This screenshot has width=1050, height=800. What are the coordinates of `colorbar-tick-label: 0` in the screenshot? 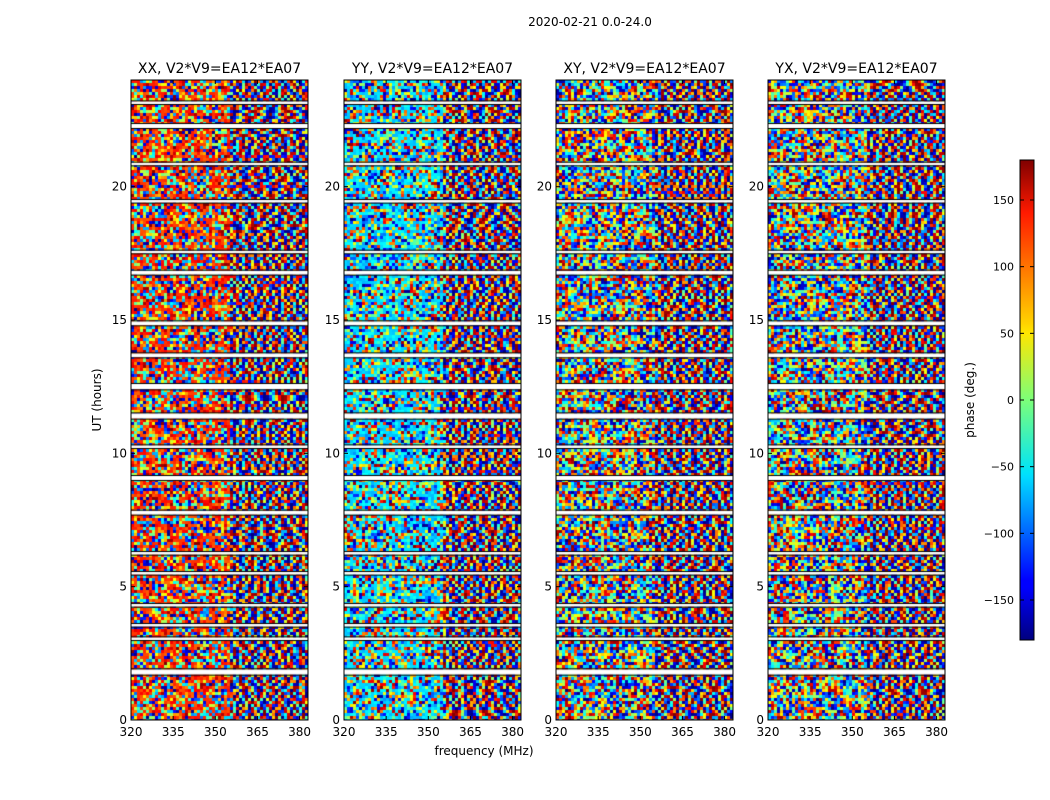 It's located at (1010, 400).